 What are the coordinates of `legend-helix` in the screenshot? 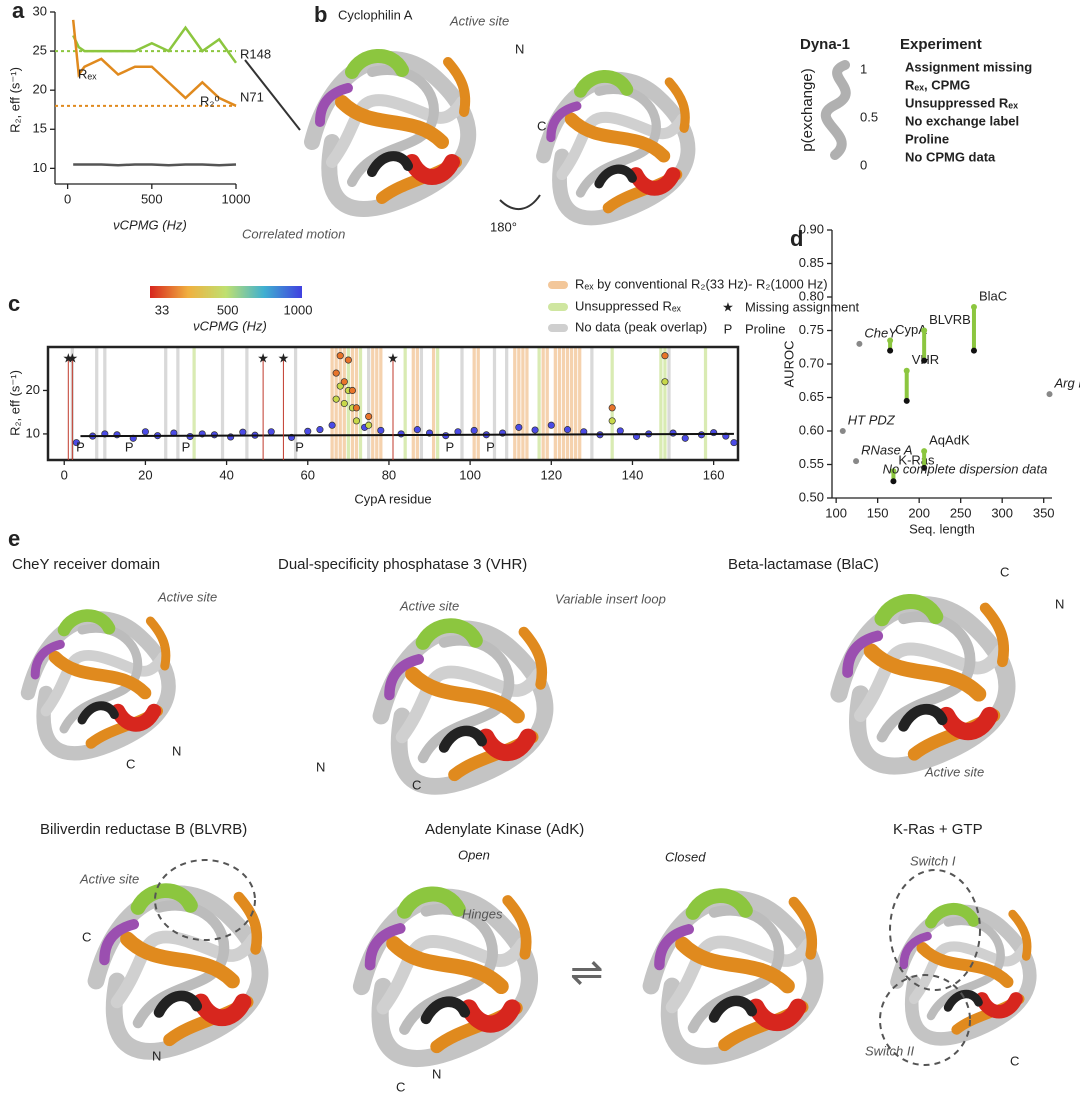 It's located at (835, 110).